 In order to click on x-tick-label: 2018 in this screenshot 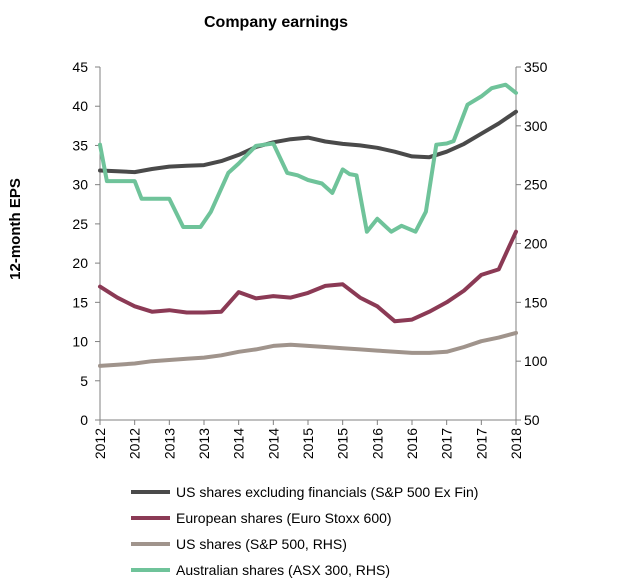, I will do `click(516, 443)`.